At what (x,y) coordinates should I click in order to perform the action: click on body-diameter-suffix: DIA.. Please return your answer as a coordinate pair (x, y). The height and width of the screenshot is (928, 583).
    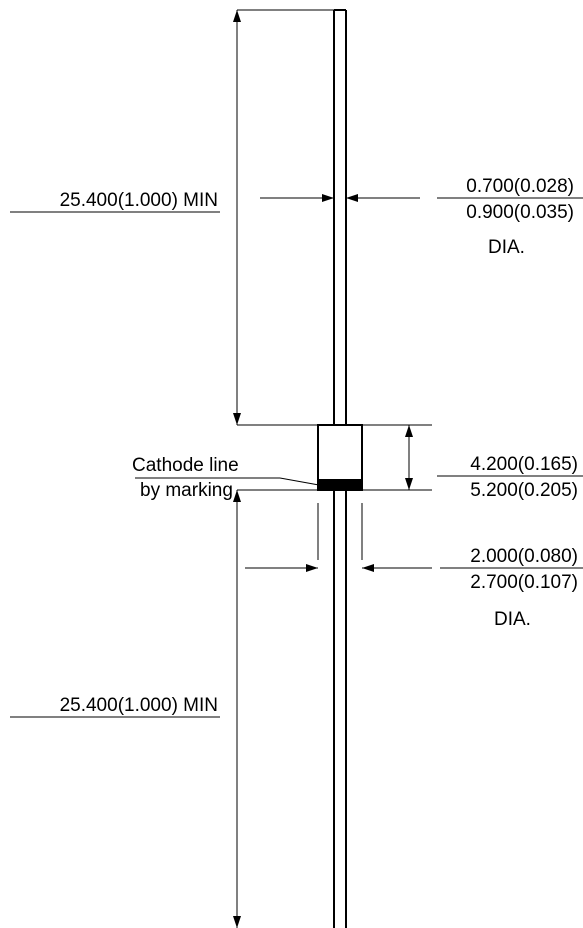
    Looking at the image, I should click on (512, 619).